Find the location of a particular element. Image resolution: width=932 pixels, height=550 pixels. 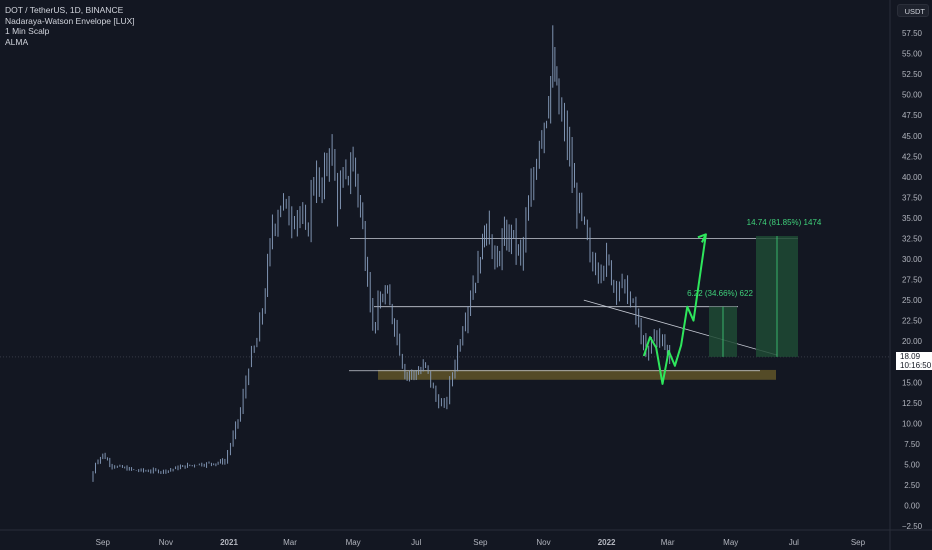

time-tick-label: 2021 is located at coordinates (229, 542).